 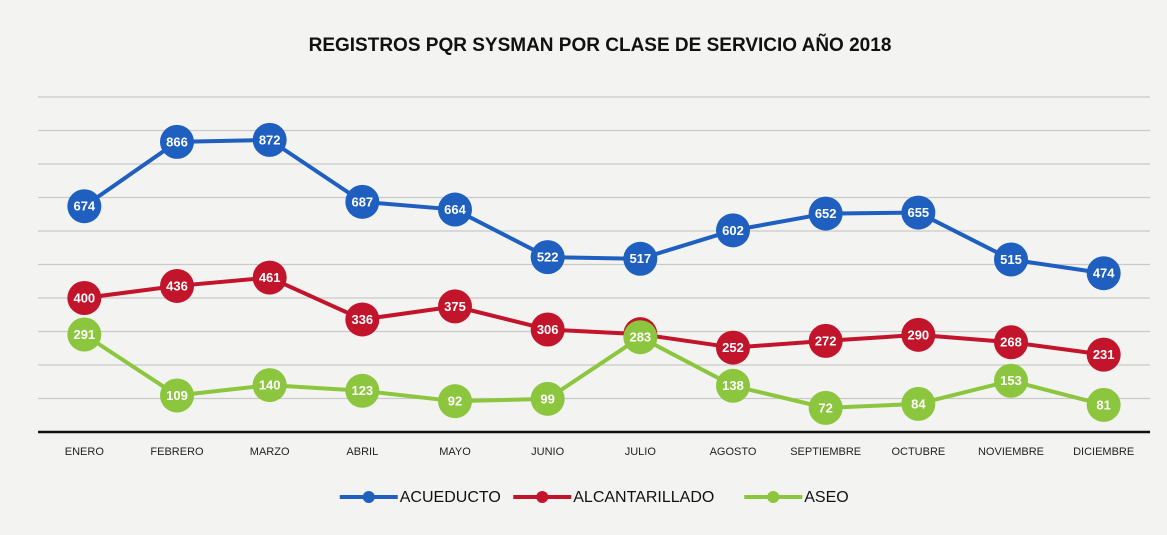 I want to click on data-label: 522, so click(x=548, y=257).